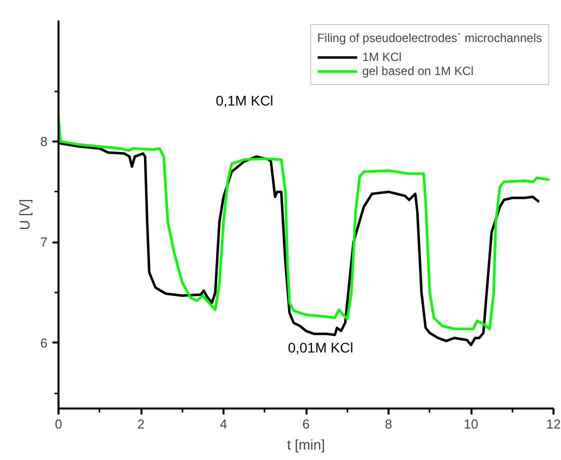 This screenshot has width=561, height=460. Describe the element at coordinates (418, 71) in the screenshot. I see `legend-label: gel based on 1M KCl` at that location.